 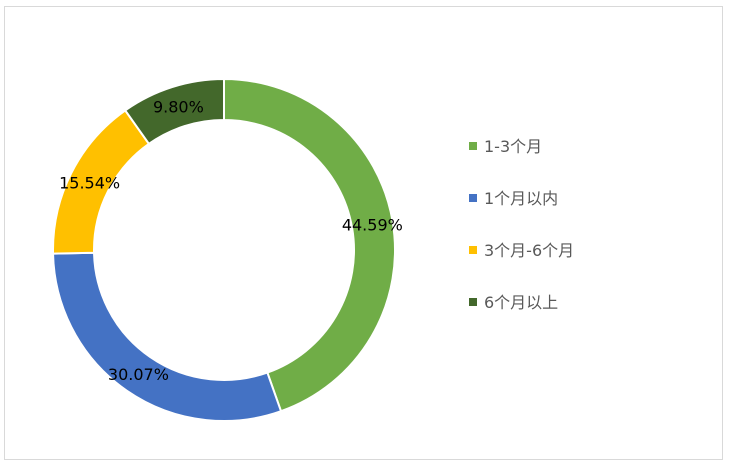 What do you see at coordinates (529, 250) in the screenshot?
I see `legend-entry: 3个月-6个月` at bounding box center [529, 250].